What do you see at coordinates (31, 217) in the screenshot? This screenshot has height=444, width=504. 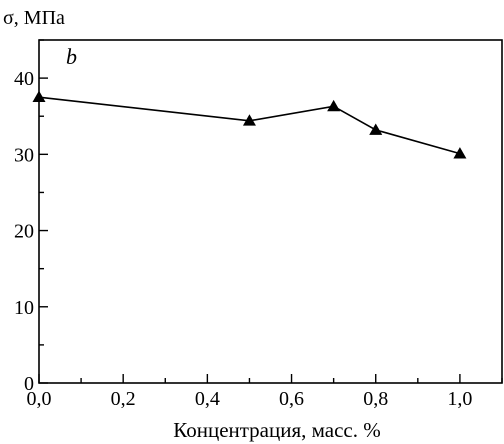 I see `y-axis-ticks: 0 10 20 30 40` at bounding box center [31, 217].